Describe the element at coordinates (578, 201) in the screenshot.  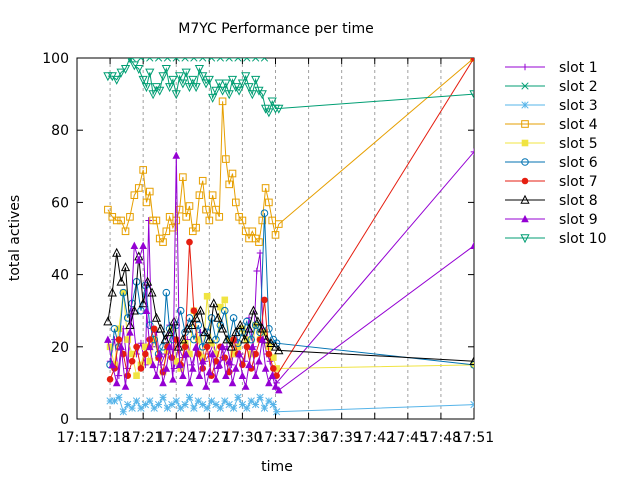
I see `legend-label: slot 8` at that location.